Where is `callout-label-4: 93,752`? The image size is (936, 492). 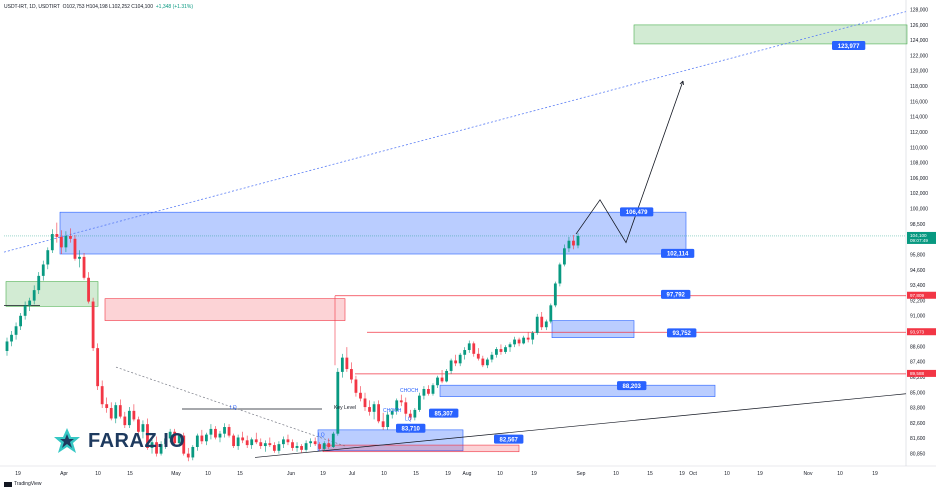 callout-label-4: 93,752 is located at coordinates (682, 334).